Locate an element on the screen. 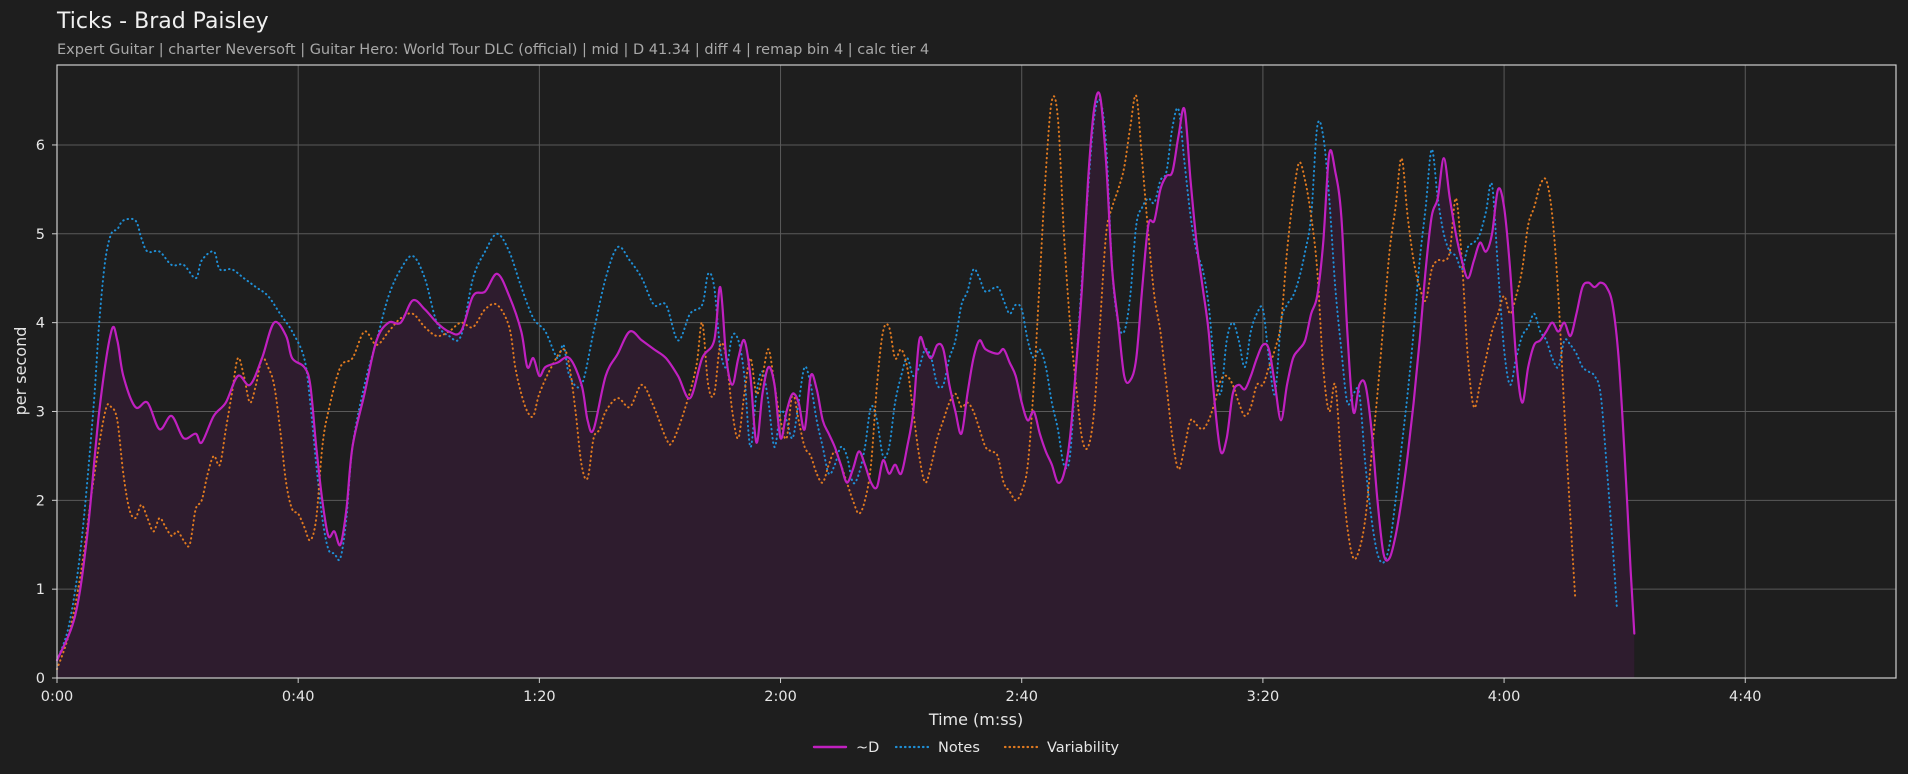 The width and height of the screenshot is (1908, 774). x-tick-label: 4:40 is located at coordinates (1745, 697).